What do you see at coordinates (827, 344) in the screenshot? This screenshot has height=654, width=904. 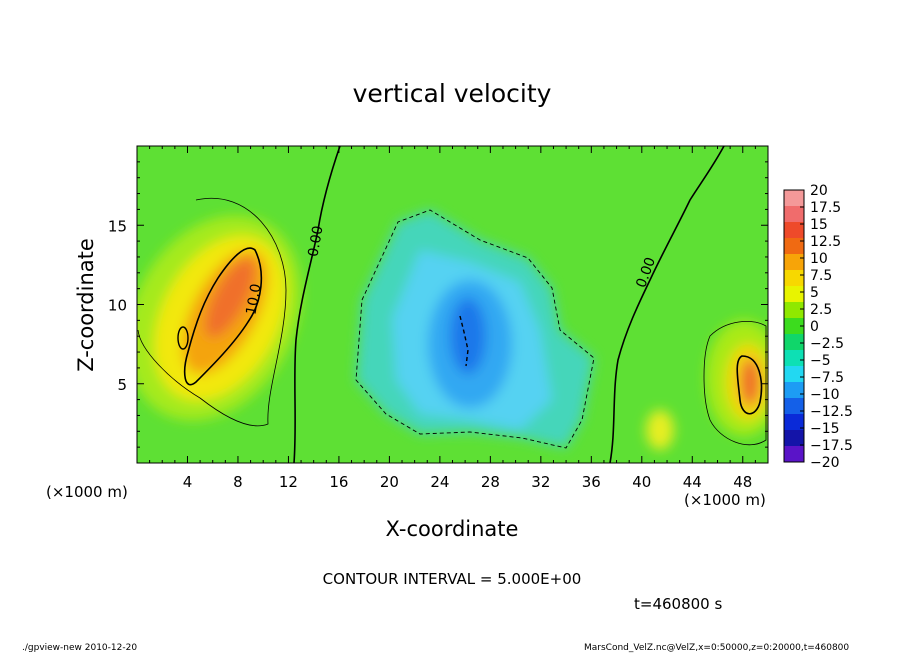 I see `colorbar-label: −2.5` at bounding box center [827, 344].